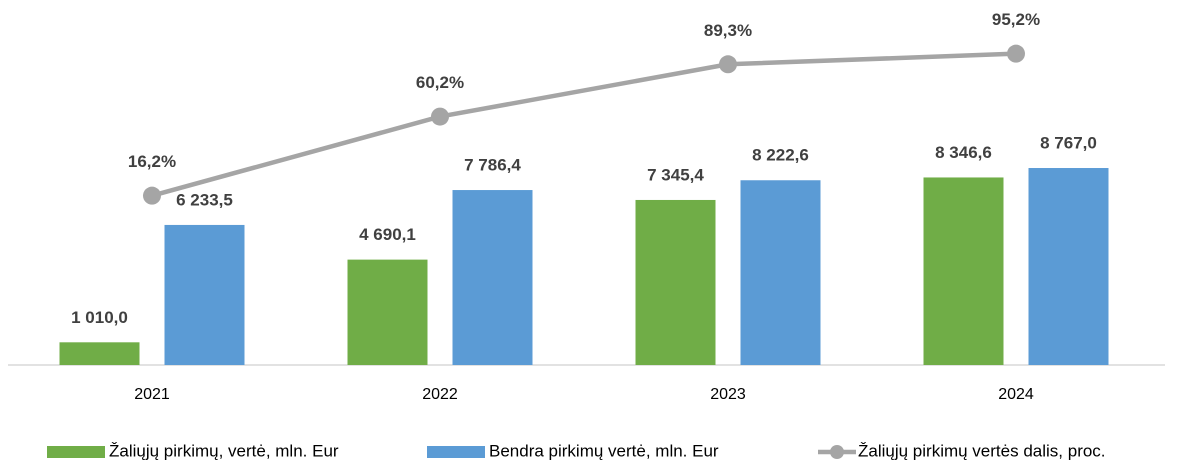  What do you see at coordinates (728, 394) in the screenshot?
I see `x-tick-label: 2023` at bounding box center [728, 394].